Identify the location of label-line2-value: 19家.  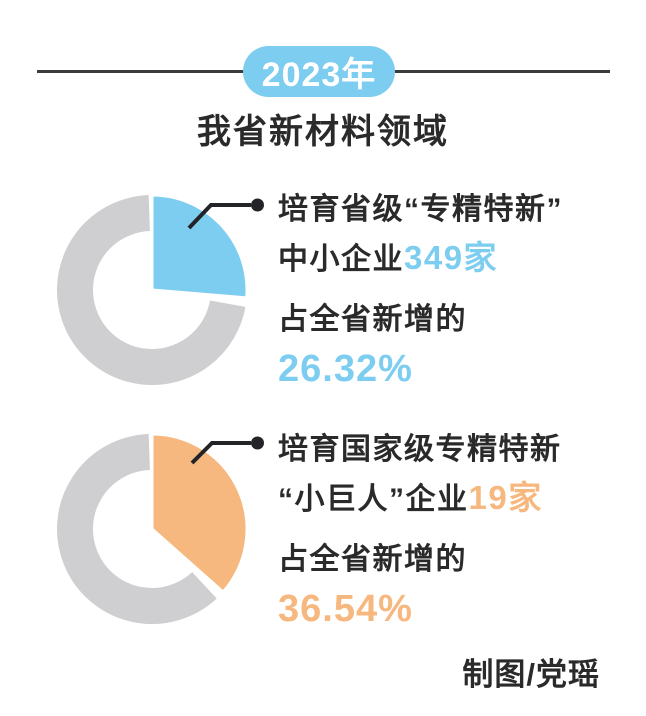
(505, 497).